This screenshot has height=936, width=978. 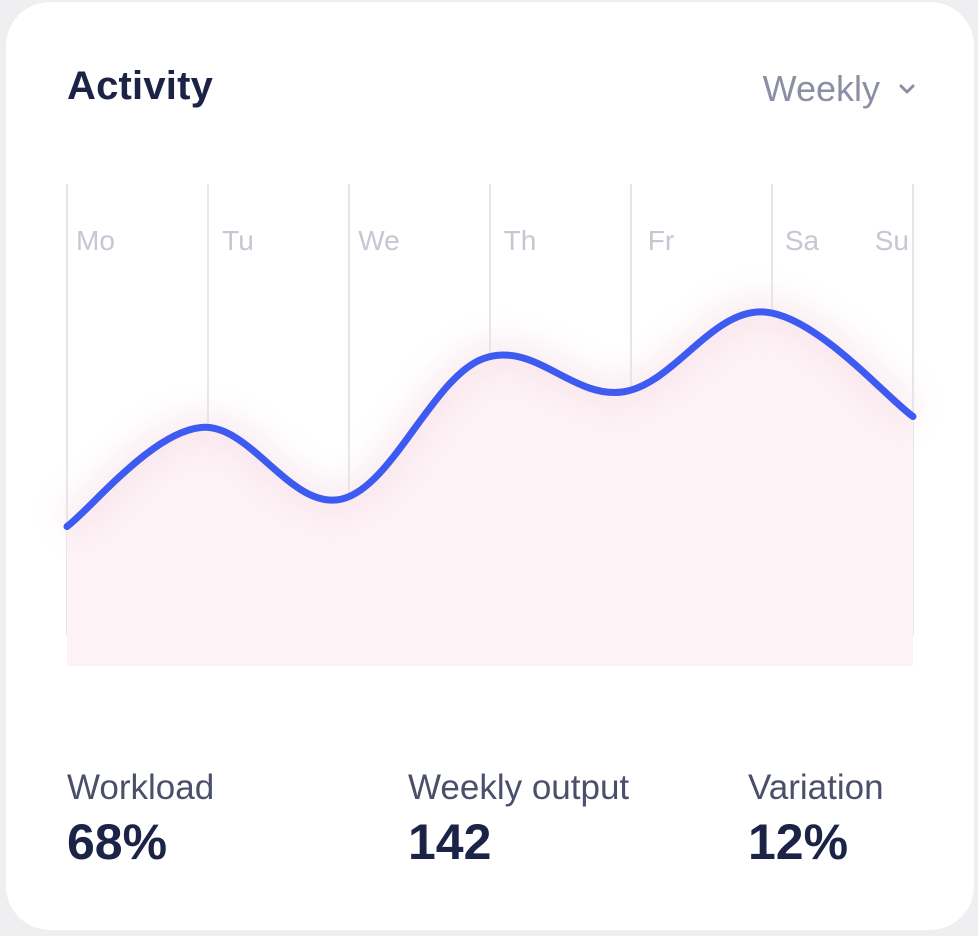 I want to click on x-tick-label-th: Th, so click(x=520, y=240).